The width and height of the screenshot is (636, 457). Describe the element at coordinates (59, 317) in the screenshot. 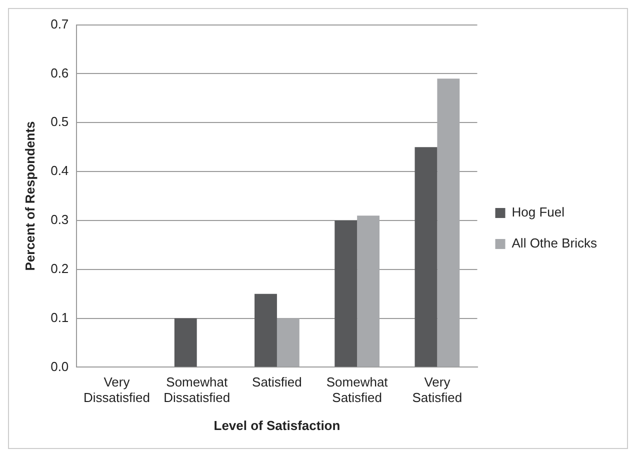

I see `y-tick-label: 0.1` at that location.